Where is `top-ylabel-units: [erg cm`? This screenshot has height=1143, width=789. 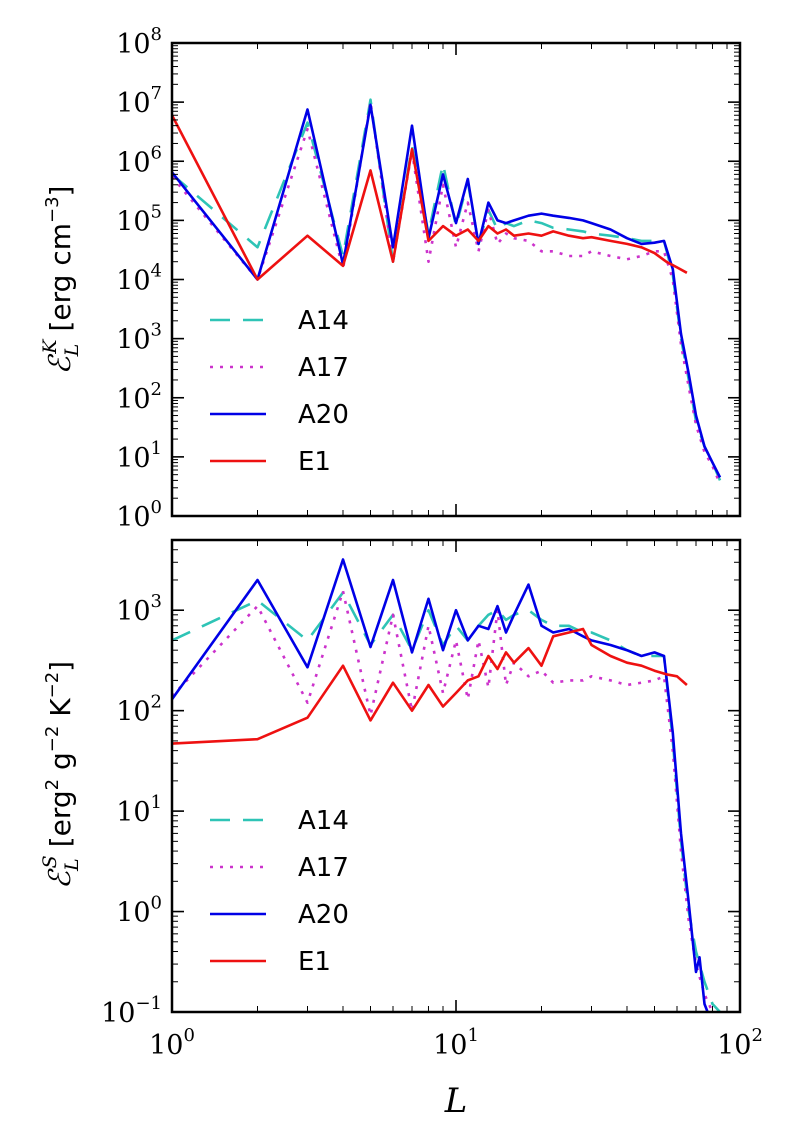 top-ylabel-units: [erg cm is located at coordinates (60, 277).